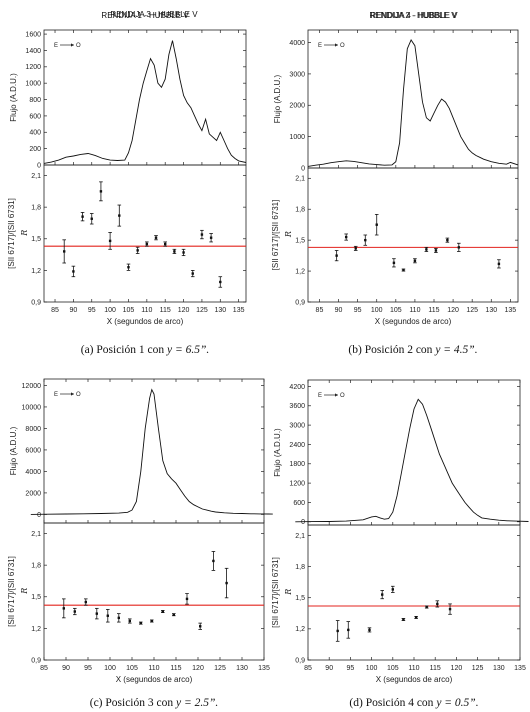  What do you see at coordinates (32, 407) in the screenshot?
I see `flux-ytick-label: 10000` at bounding box center [32, 407].